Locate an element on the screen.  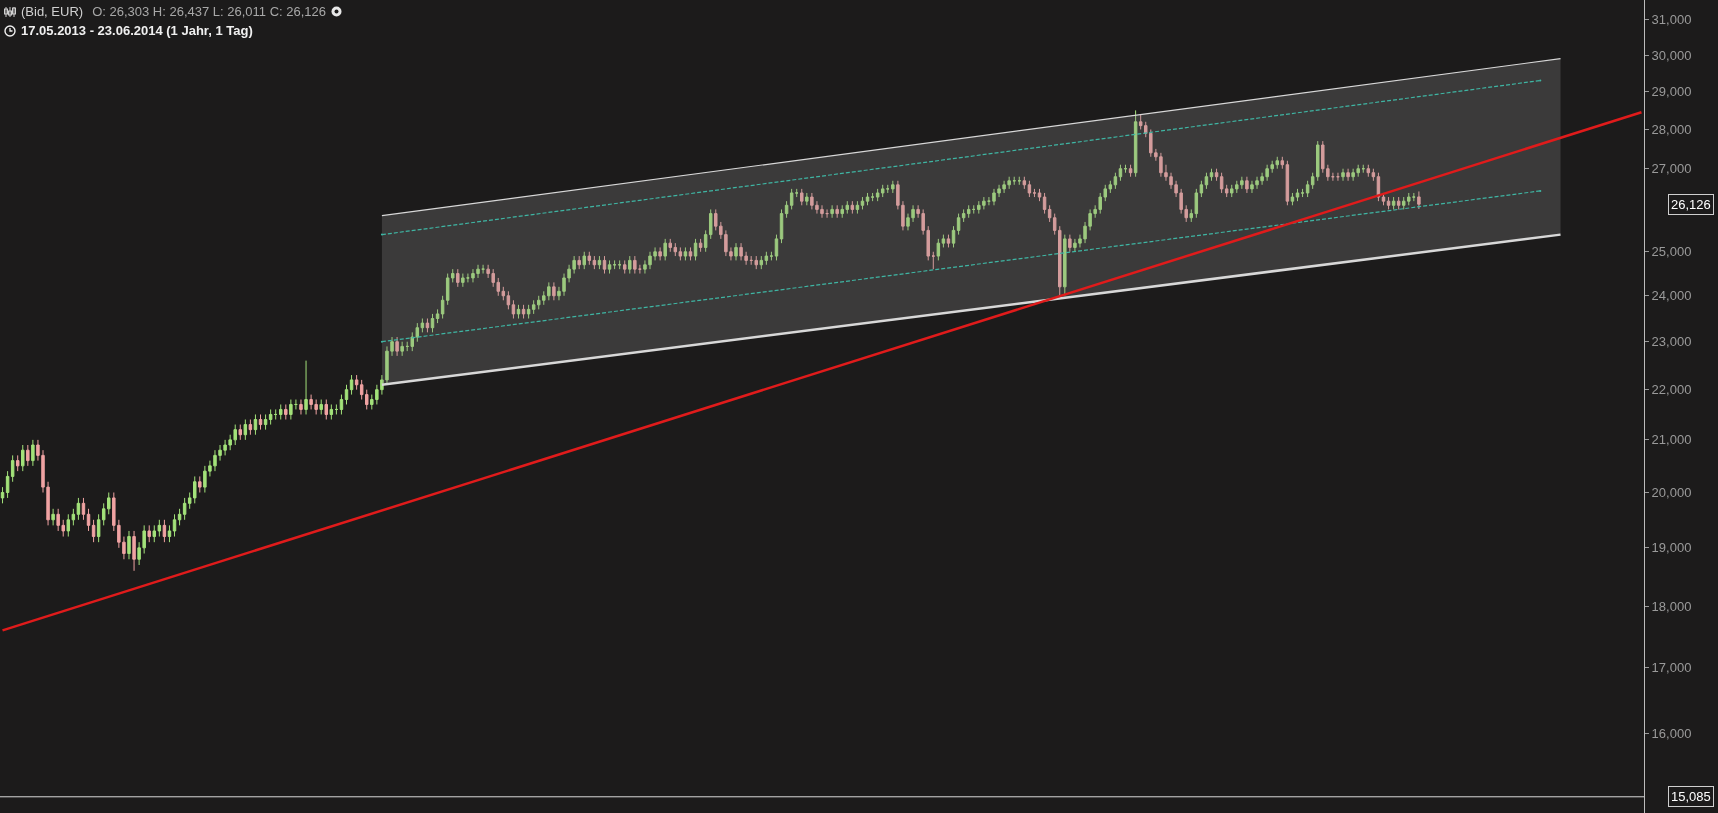
annotation: O: 26,303 H: 26,437 L: 26,011 C: 26,126 is located at coordinates (209, 12).